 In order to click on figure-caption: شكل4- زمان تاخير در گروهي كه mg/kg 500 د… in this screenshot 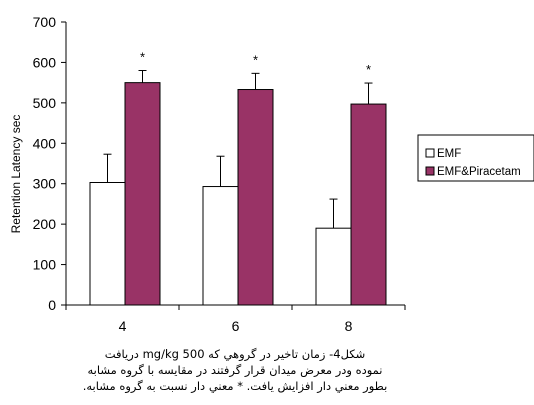, I will do `click(235, 370)`.